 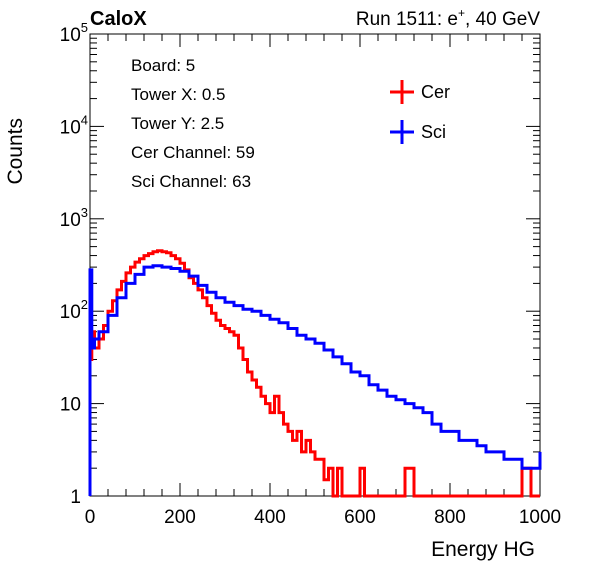 What do you see at coordinates (483, 549) in the screenshot?
I see `x-axis-title: Energy HG` at bounding box center [483, 549].